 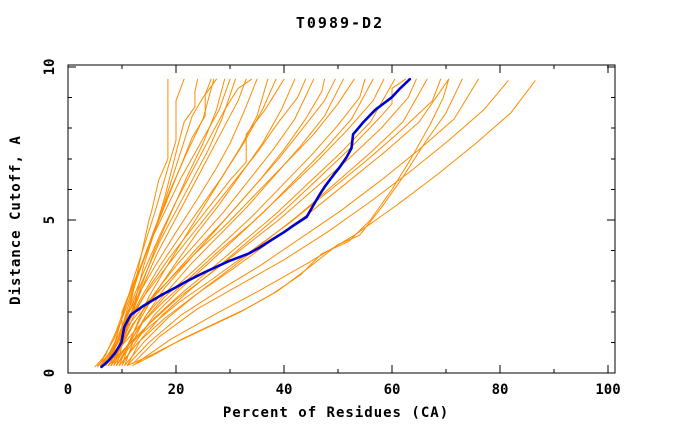 What do you see at coordinates (392, 390) in the screenshot?
I see `x-tick-label: 60` at bounding box center [392, 390].